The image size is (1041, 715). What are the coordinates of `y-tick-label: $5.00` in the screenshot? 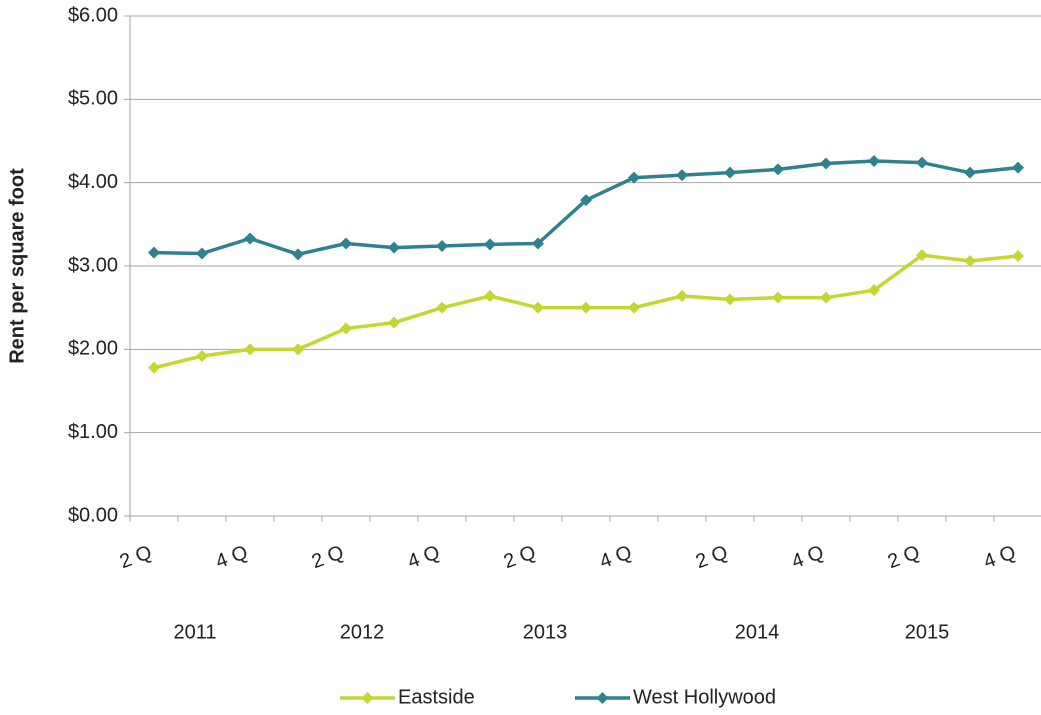 It's located at (93, 99).